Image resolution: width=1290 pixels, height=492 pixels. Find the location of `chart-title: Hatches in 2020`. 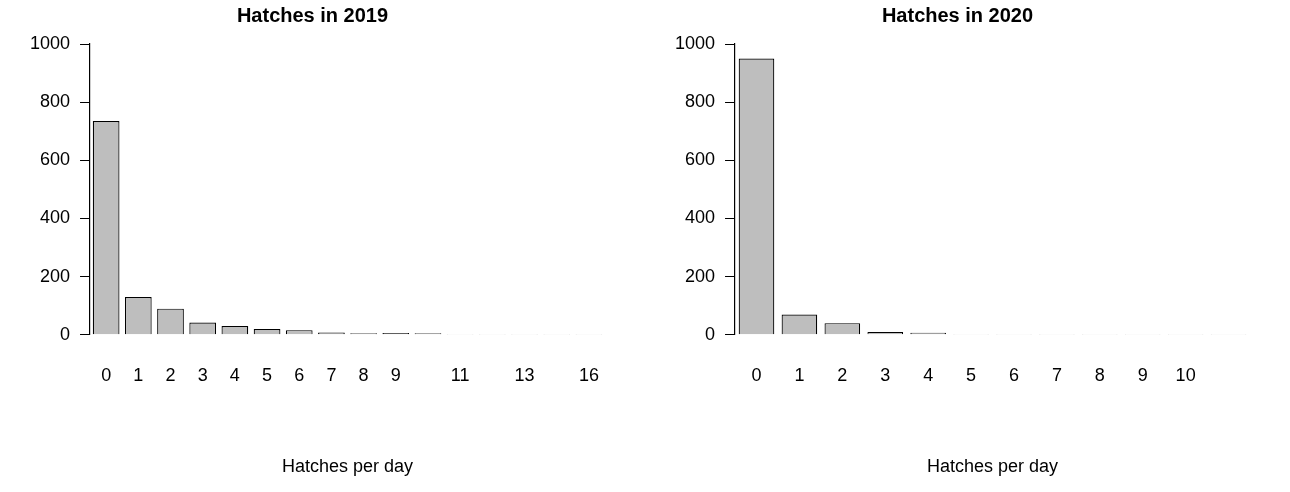

chart-title: Hatches in 2020 is located at coordinates (957, 14).